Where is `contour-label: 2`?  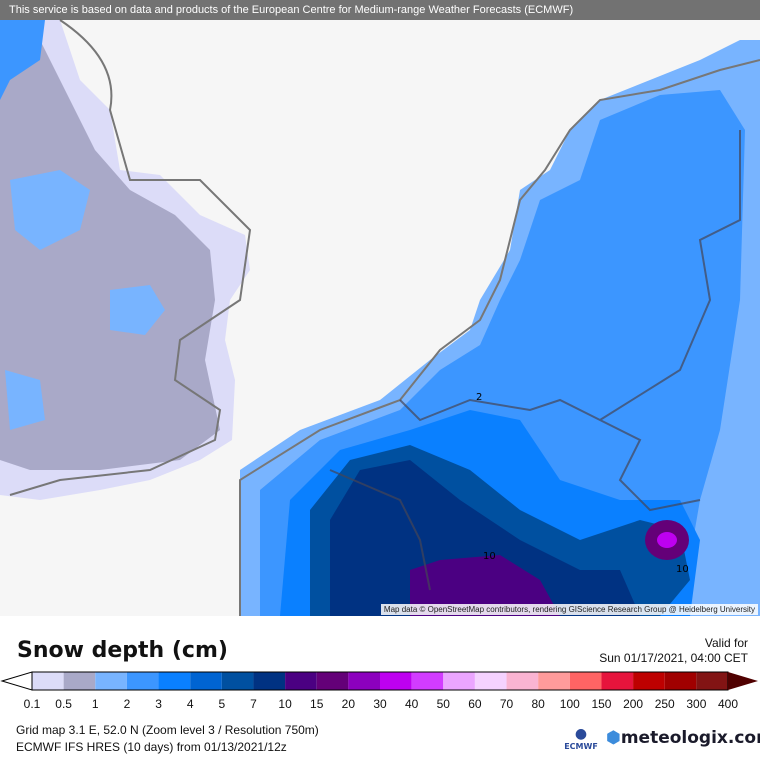
contour-label: 2 is located at coordinates (479, 397).